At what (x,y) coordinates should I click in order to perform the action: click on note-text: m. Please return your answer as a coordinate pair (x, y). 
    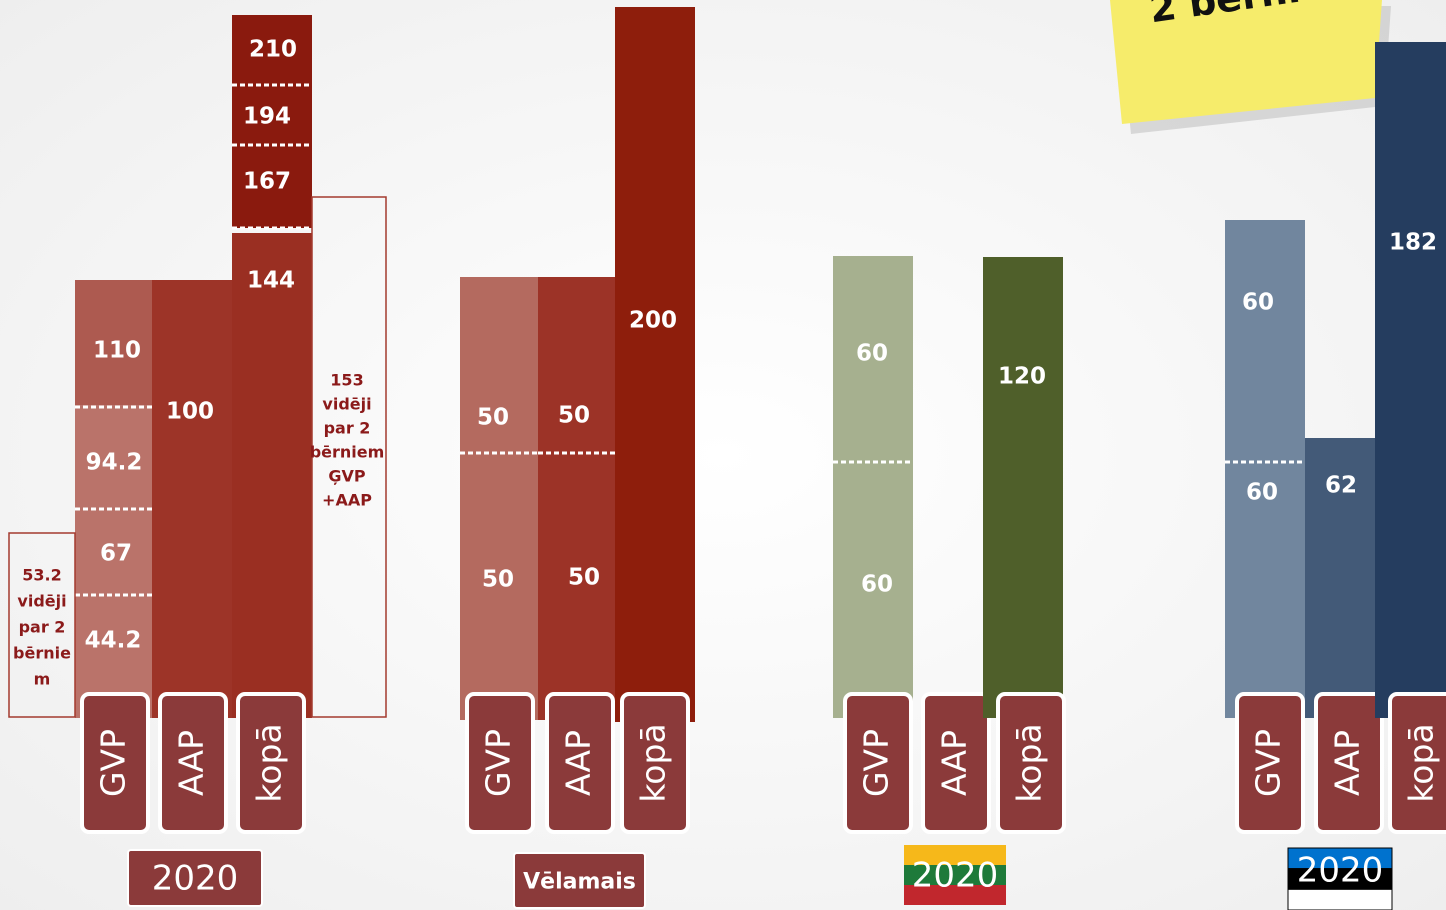
    Looking at the image, I should click on (42, 679).